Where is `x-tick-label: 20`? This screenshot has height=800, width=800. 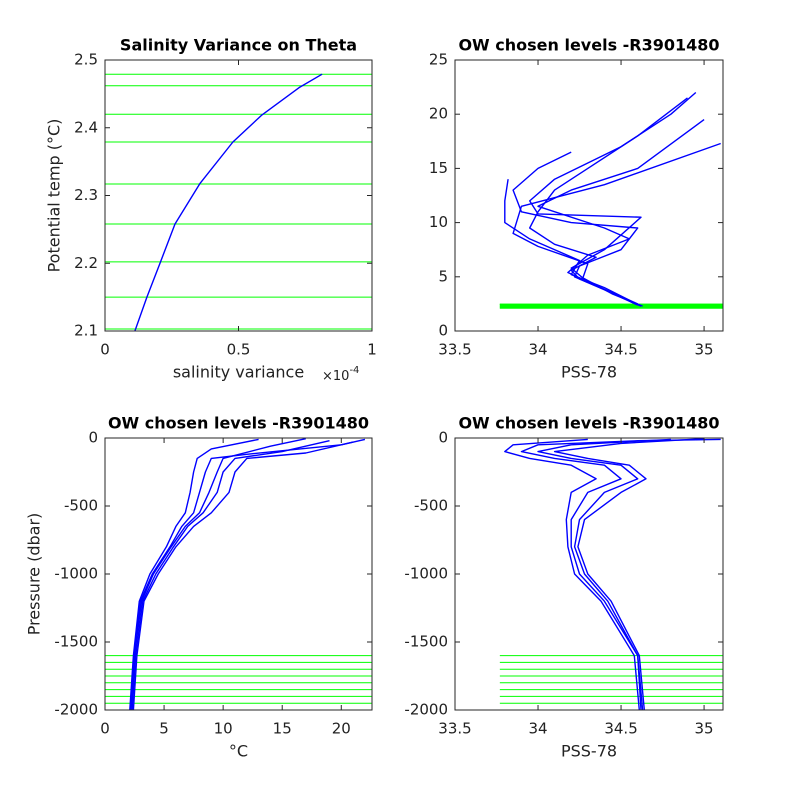 x-tick-label: 20 is located at coordinates (341, 729).